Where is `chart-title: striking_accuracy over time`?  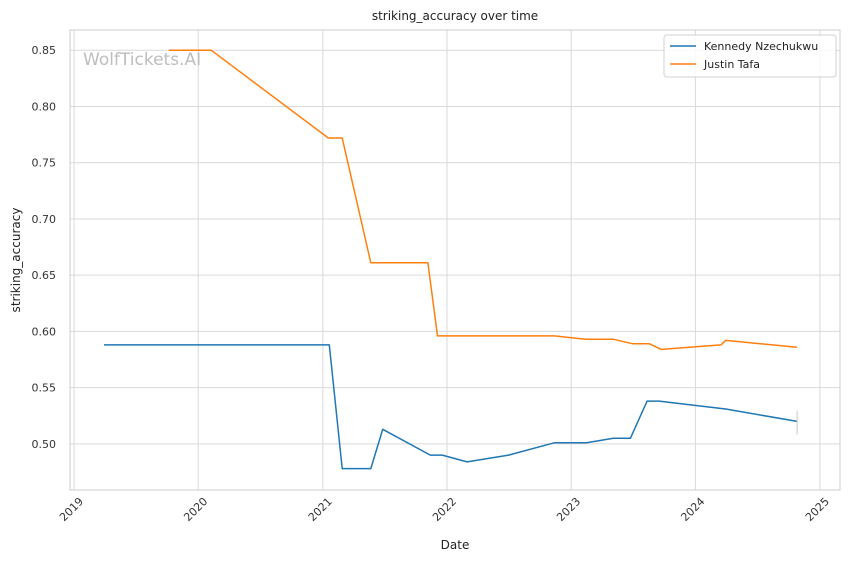
chart-title: striking_accuracy over time is located at coordinates (455, 16).